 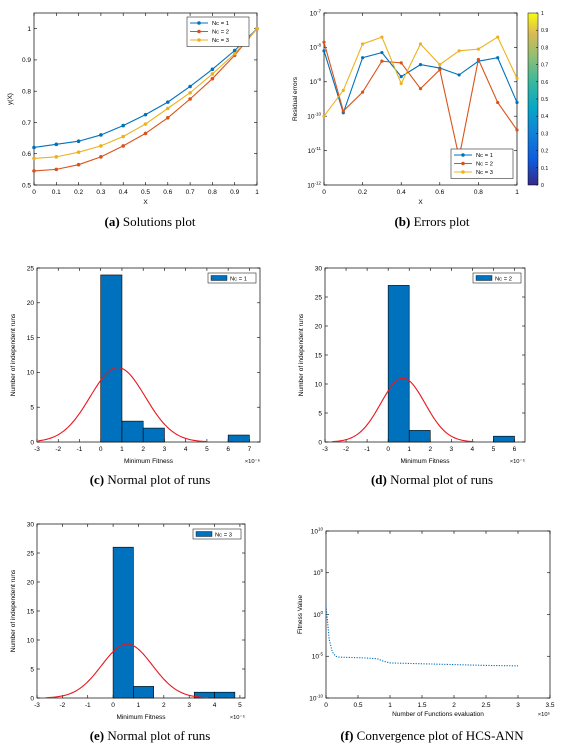 I want to click on x-tick-label: -1, so click(x=367, y=449).